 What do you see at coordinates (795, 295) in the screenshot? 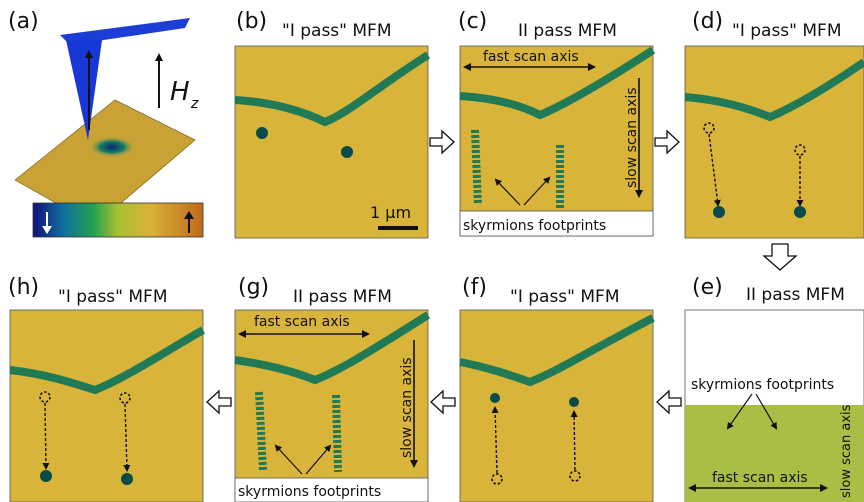
I see `panel-e-title: II pass MFM` at bounding box center [795, 295].